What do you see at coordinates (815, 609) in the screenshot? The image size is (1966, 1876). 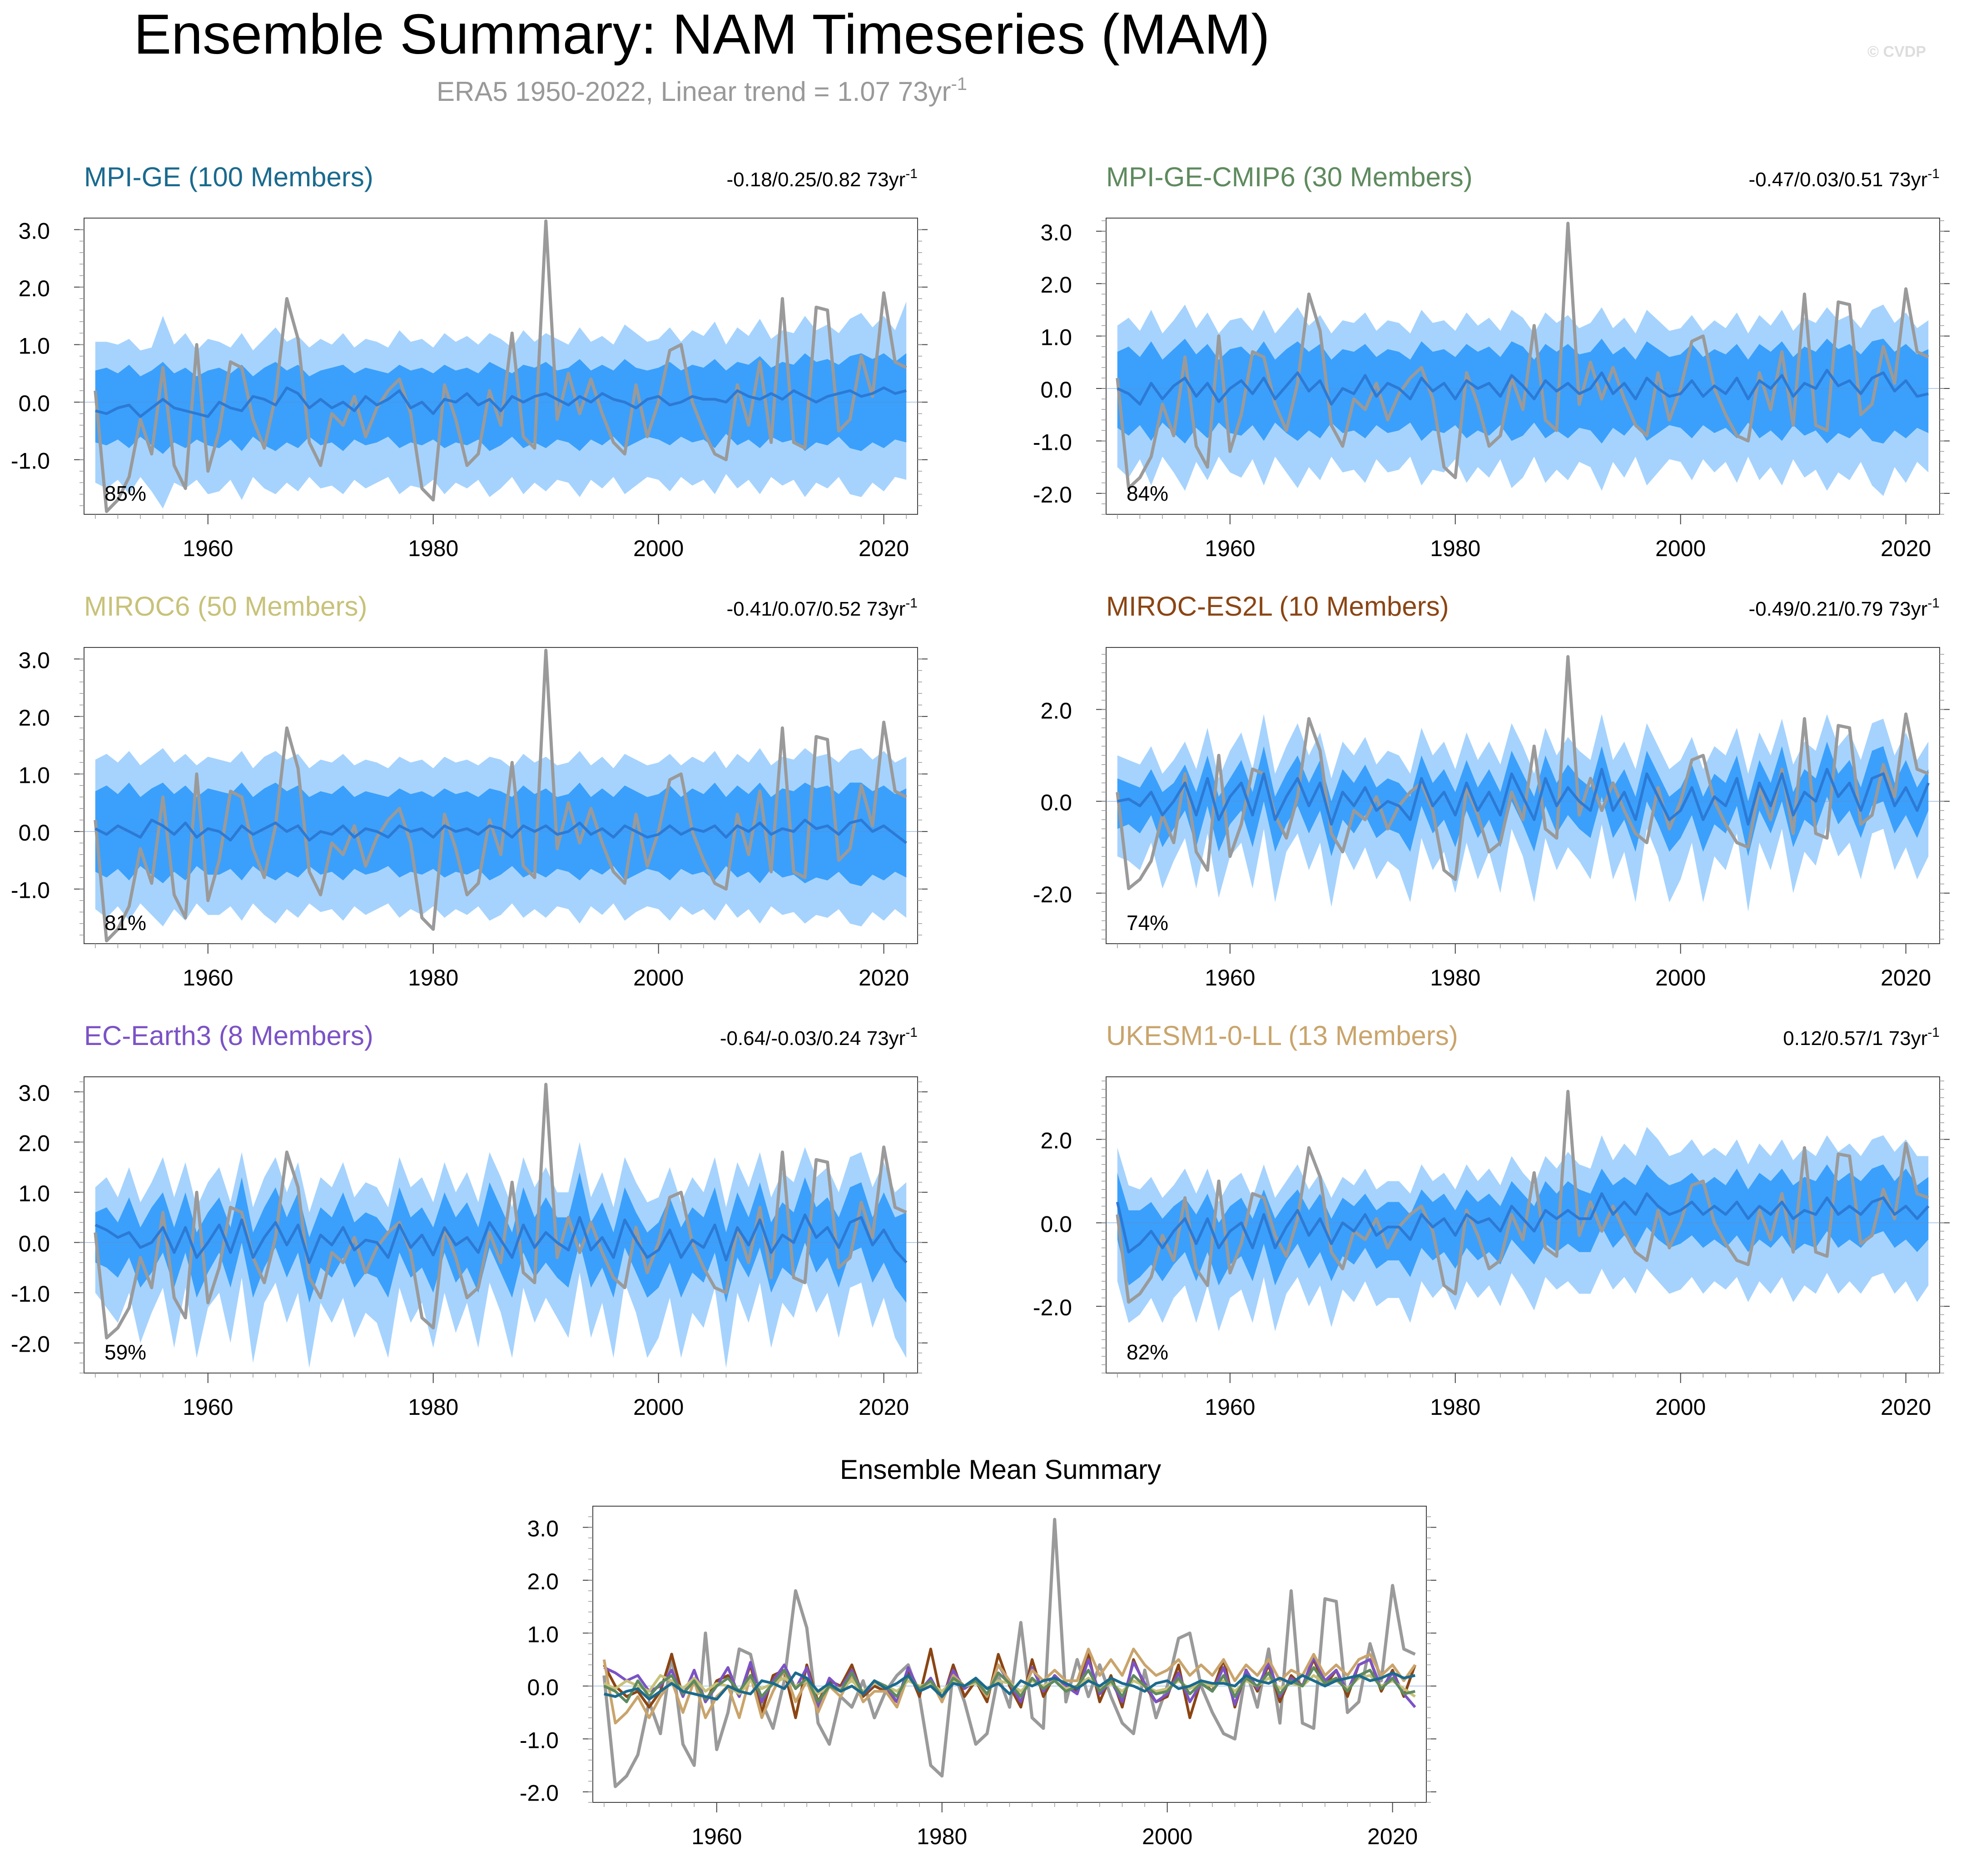 I see `panel-trend-value: -0.41/0.07/0.52 73yr` at bounding box center [815, 609].